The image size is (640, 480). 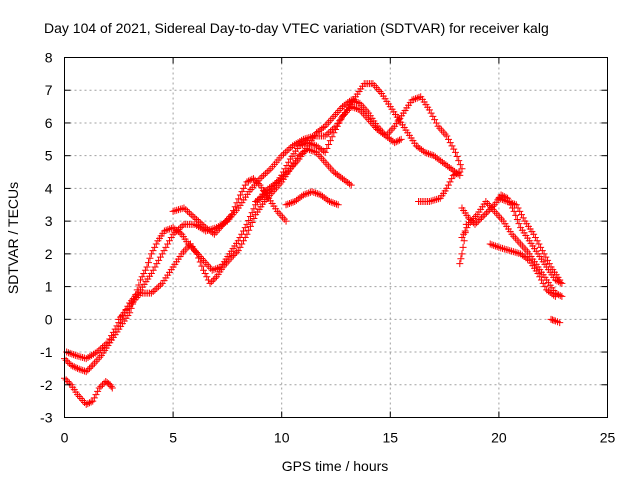 What do you see at coordinates (391, 438) in the screenshot?
I see `x-tick-label: 15` at bounding box center [391, 438].